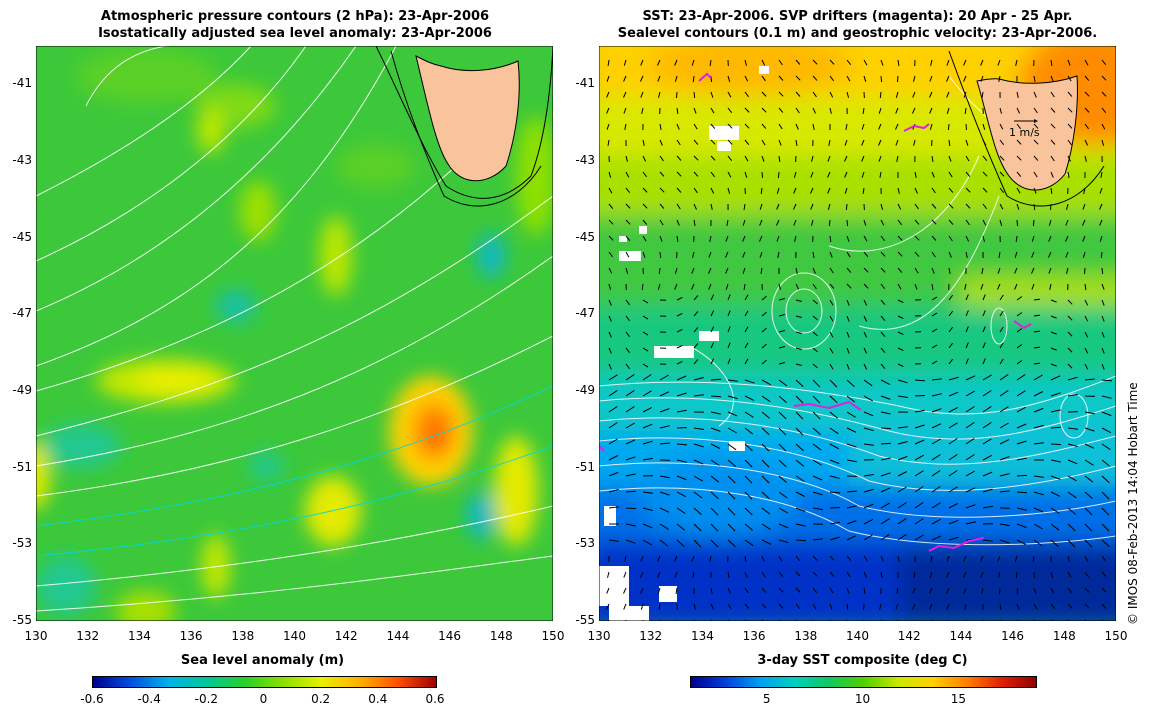  I want to click on x-tick-label: 132, so click(651, 636).